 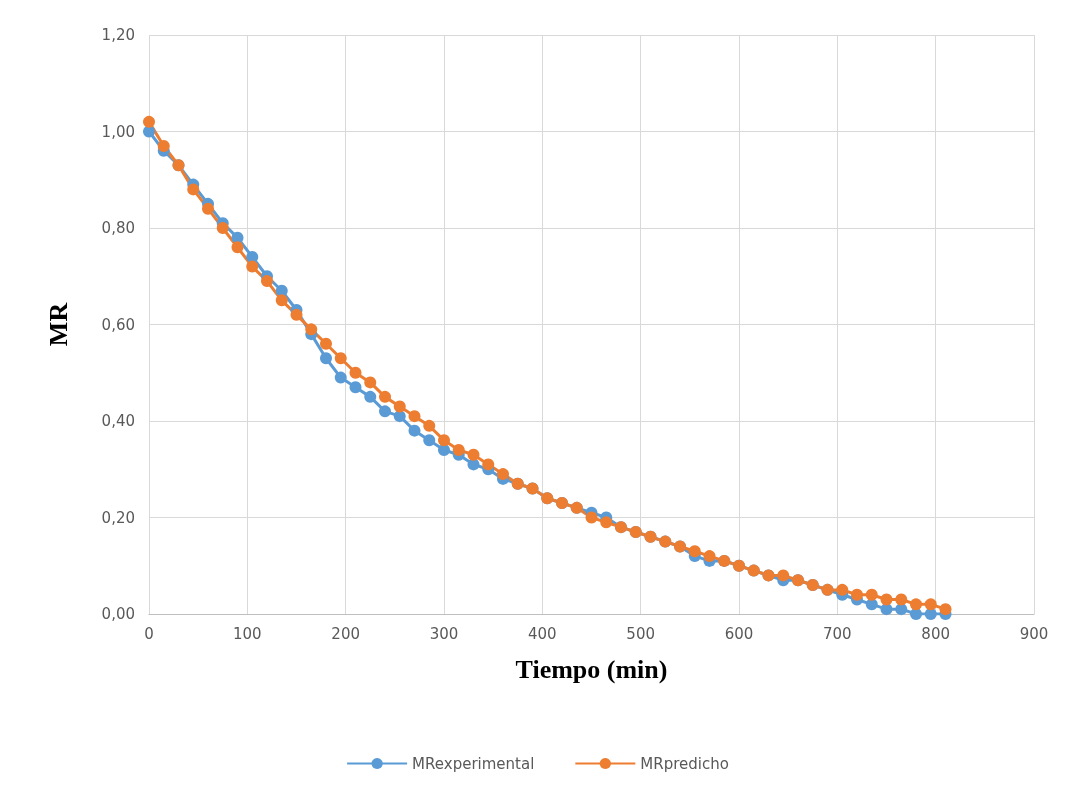 What do you see at coordinates (118, 324) in the screenshot?
I see `y-tick-label: 0,60` at bounding box center [118, 324].